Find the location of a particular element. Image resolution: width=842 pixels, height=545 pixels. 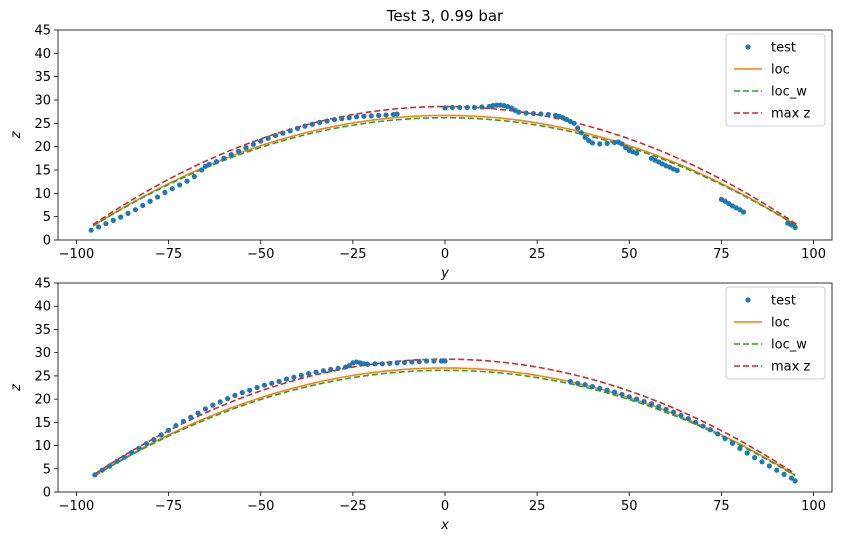

y-tick-label: 5 is located at coordinates (47, 469).